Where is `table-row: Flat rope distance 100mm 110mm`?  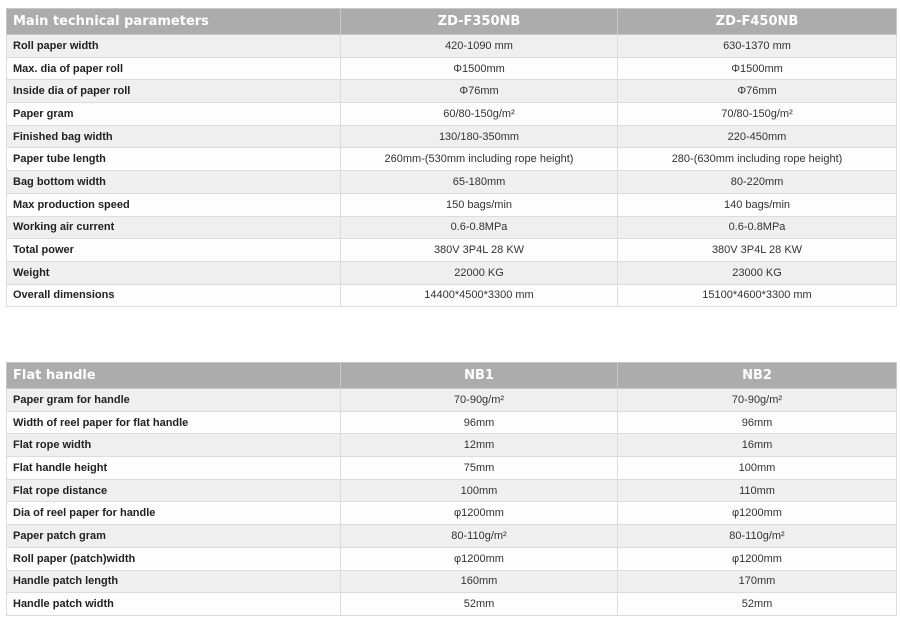
table-row: Flat rope distance 100mm 110mm is located at coordinates (451, 490).